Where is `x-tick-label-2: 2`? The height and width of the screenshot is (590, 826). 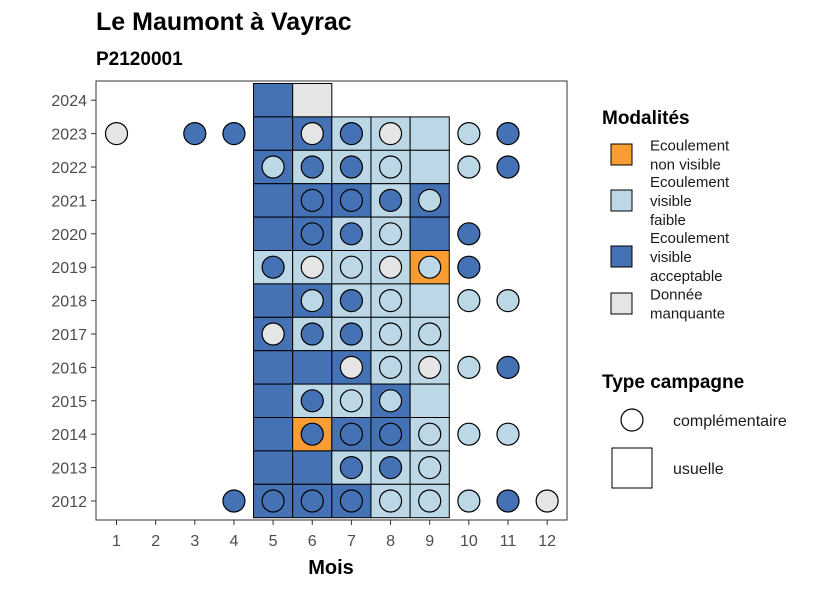 x-tick-label-2: 2 is located at coordinates (155, 541).